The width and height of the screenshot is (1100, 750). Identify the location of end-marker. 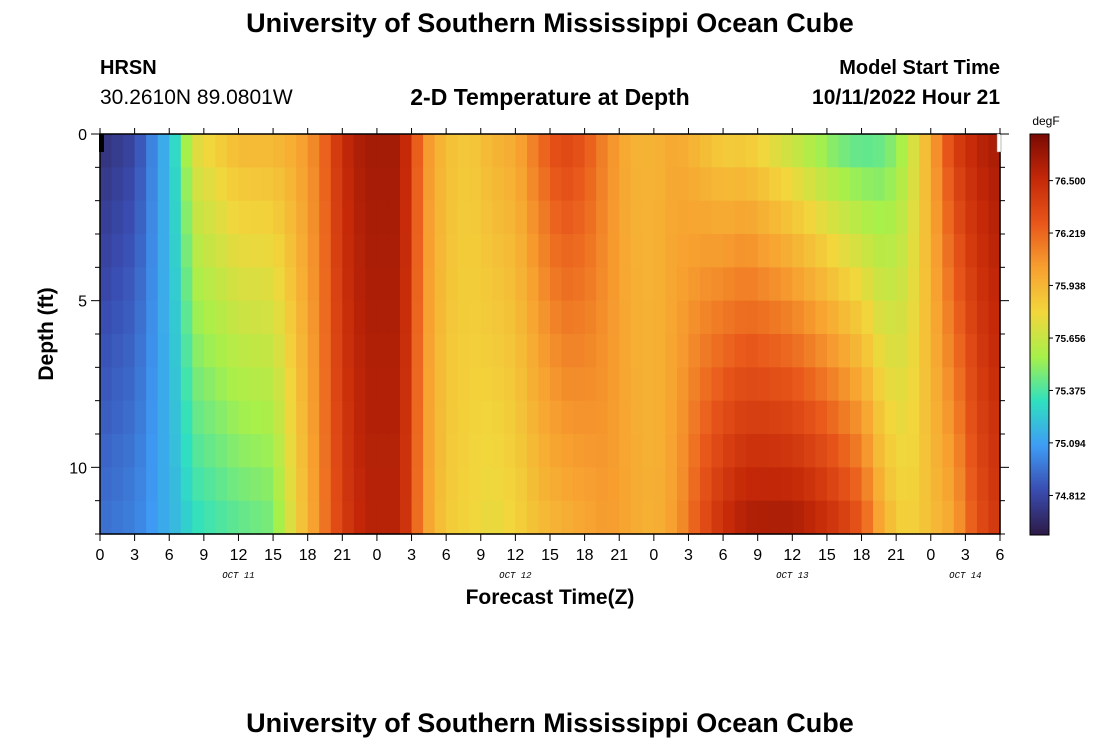
(999, 143).